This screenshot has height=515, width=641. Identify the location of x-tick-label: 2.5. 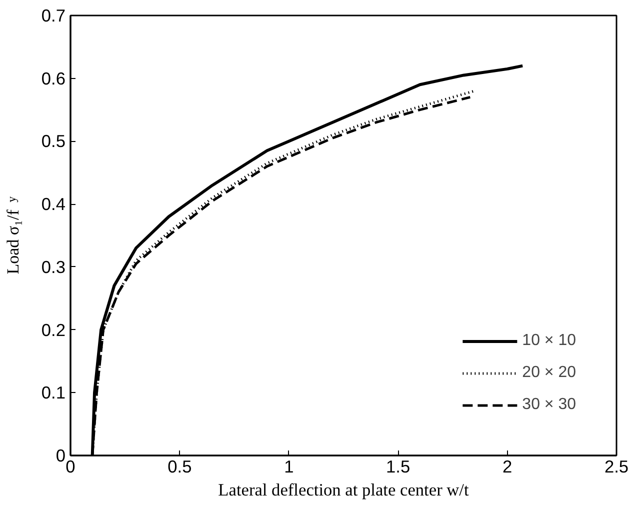
(616, 466).